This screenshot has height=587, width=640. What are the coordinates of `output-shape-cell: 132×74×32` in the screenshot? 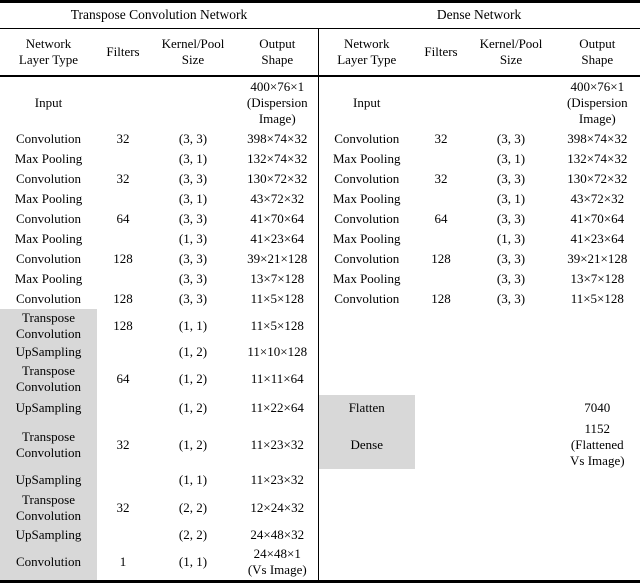 It's located at (597, 159).